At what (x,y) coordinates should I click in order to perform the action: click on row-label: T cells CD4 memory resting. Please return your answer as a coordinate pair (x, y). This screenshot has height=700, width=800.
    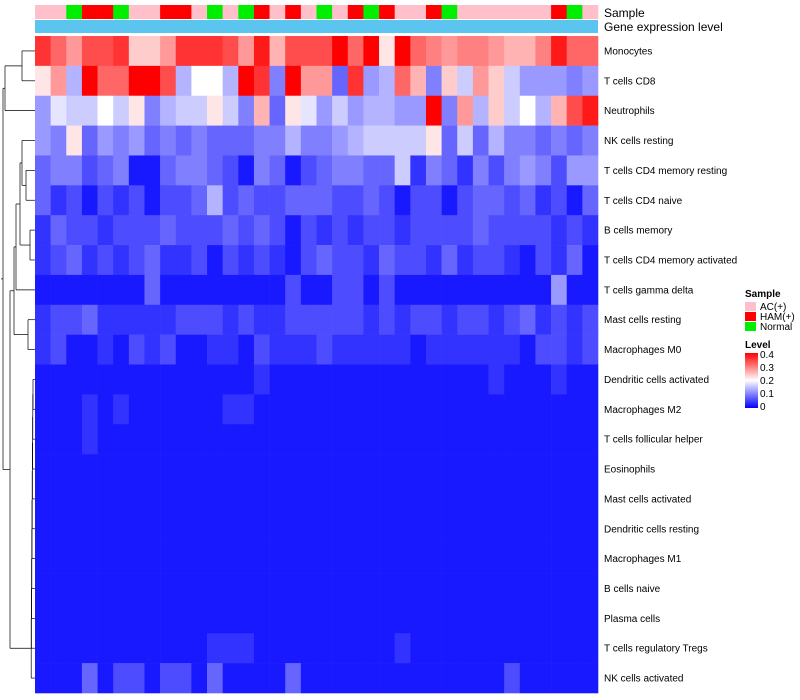
    Looking at the image, I should click on (665, 171).